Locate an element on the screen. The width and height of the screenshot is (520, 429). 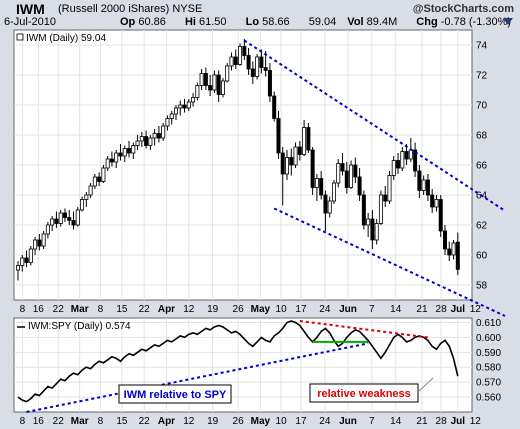
annotation-text: IWM relative to SPY is located at coordinates (175, 395).